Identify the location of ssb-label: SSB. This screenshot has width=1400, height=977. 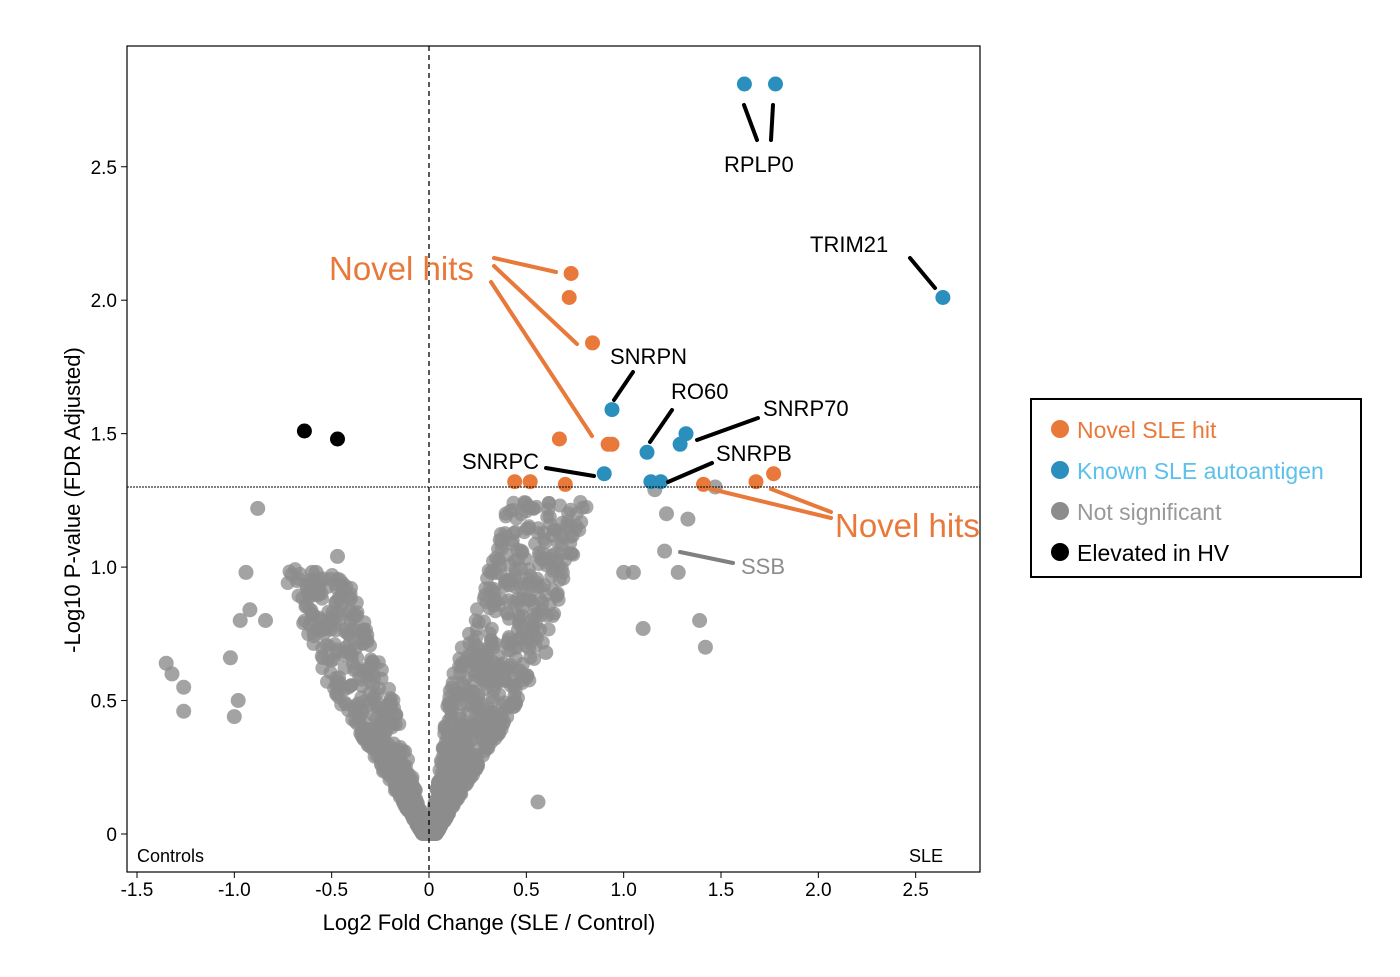
(763, 566).